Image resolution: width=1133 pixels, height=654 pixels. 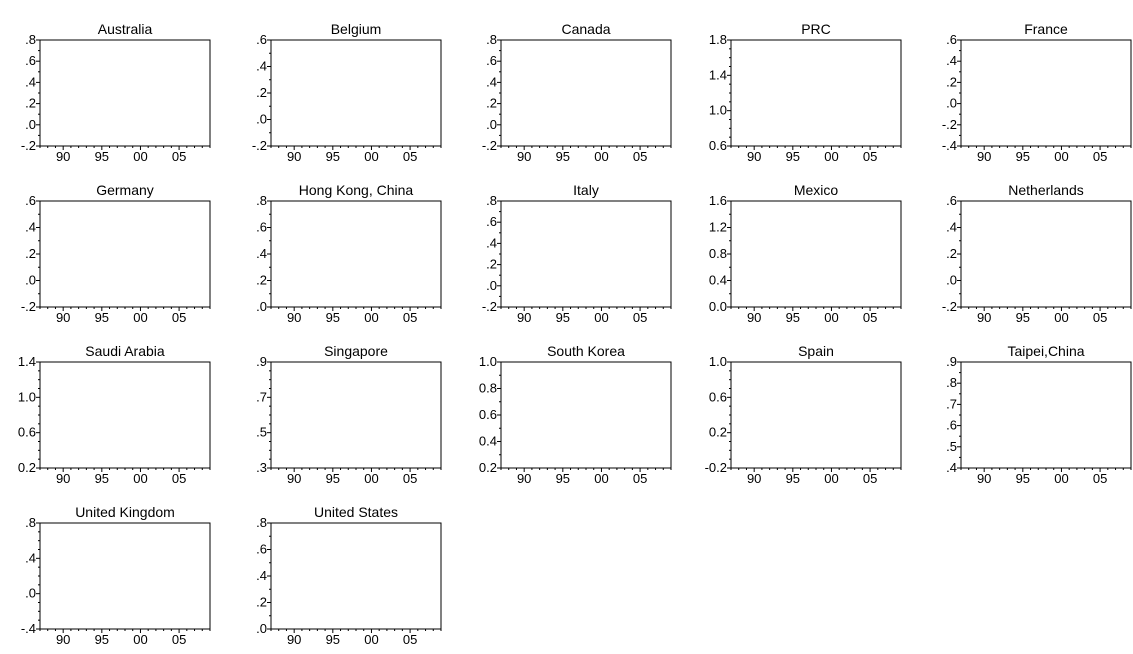 What do you see at coordinates (1046, 190) in the screenshot?
I see `chart-title: Netherlands` at bounding box center [1046, 190].